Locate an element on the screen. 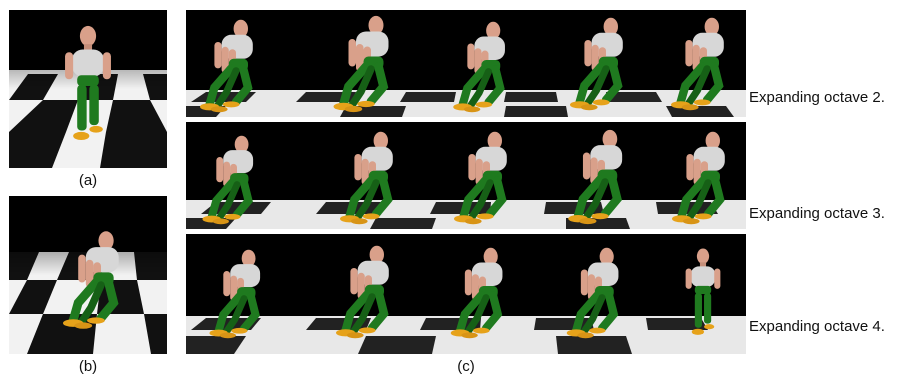  panel-b-image is located at coordinates (88, 275).